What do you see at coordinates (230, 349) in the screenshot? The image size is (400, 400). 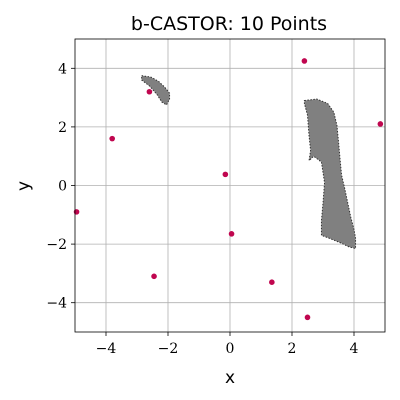 I see `x-tick-label: 0` at bounding box center [230, 349].